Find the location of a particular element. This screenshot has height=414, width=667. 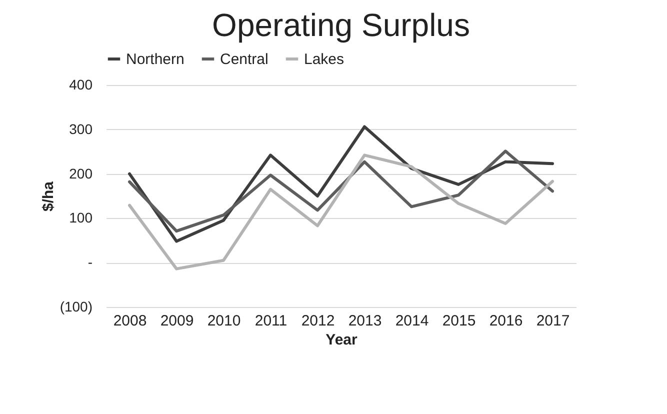

legend-label: Northern is located at coordinates (155, 59).